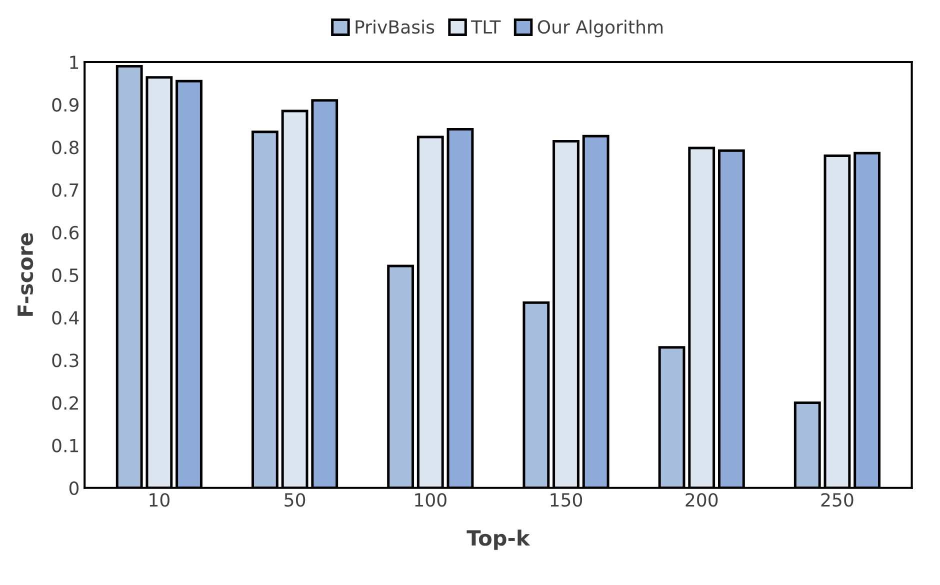 The height and width of the screenshot is (585, 940). Describe the element at coordinates (74, 488) in the screenshot. I see `y-tick-label: 0` at that location.